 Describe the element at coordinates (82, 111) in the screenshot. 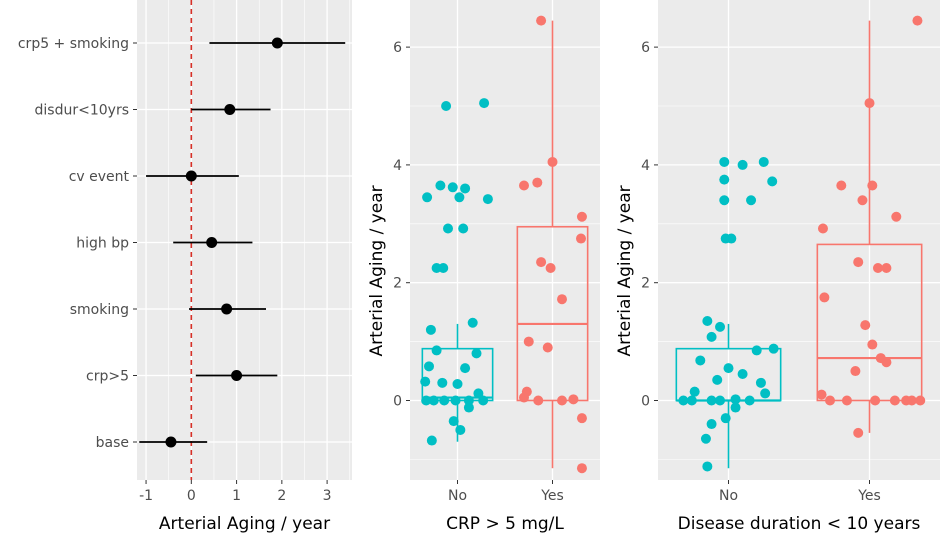

I see `y-tick-label: disdur<10yrs` at that location.